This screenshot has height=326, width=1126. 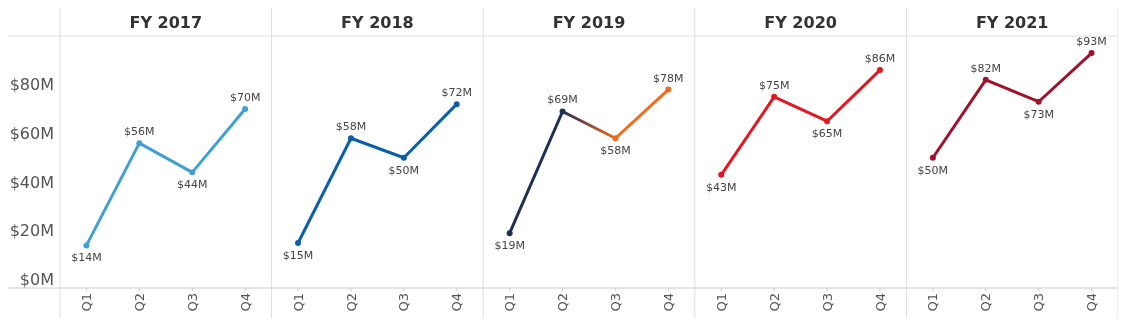 I want to click on y-tick-label: $80M, so click(x=31, y=85).